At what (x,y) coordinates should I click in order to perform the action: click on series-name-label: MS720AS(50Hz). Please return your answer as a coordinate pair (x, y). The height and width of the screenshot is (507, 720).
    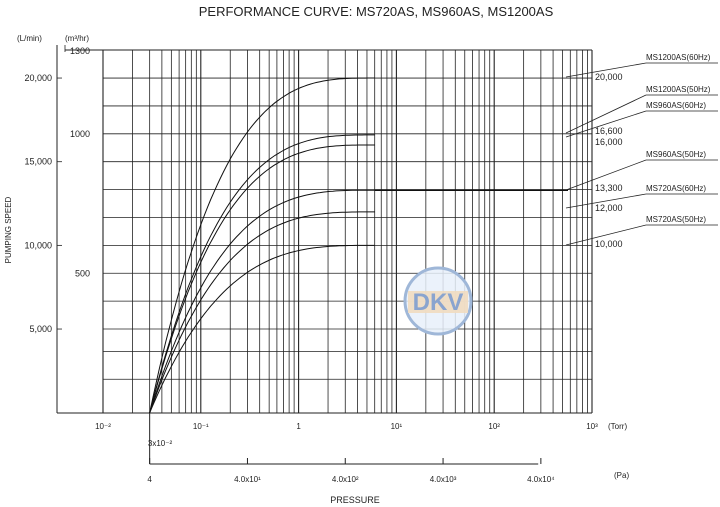
    Looking at the image, I should click on (676, 219).